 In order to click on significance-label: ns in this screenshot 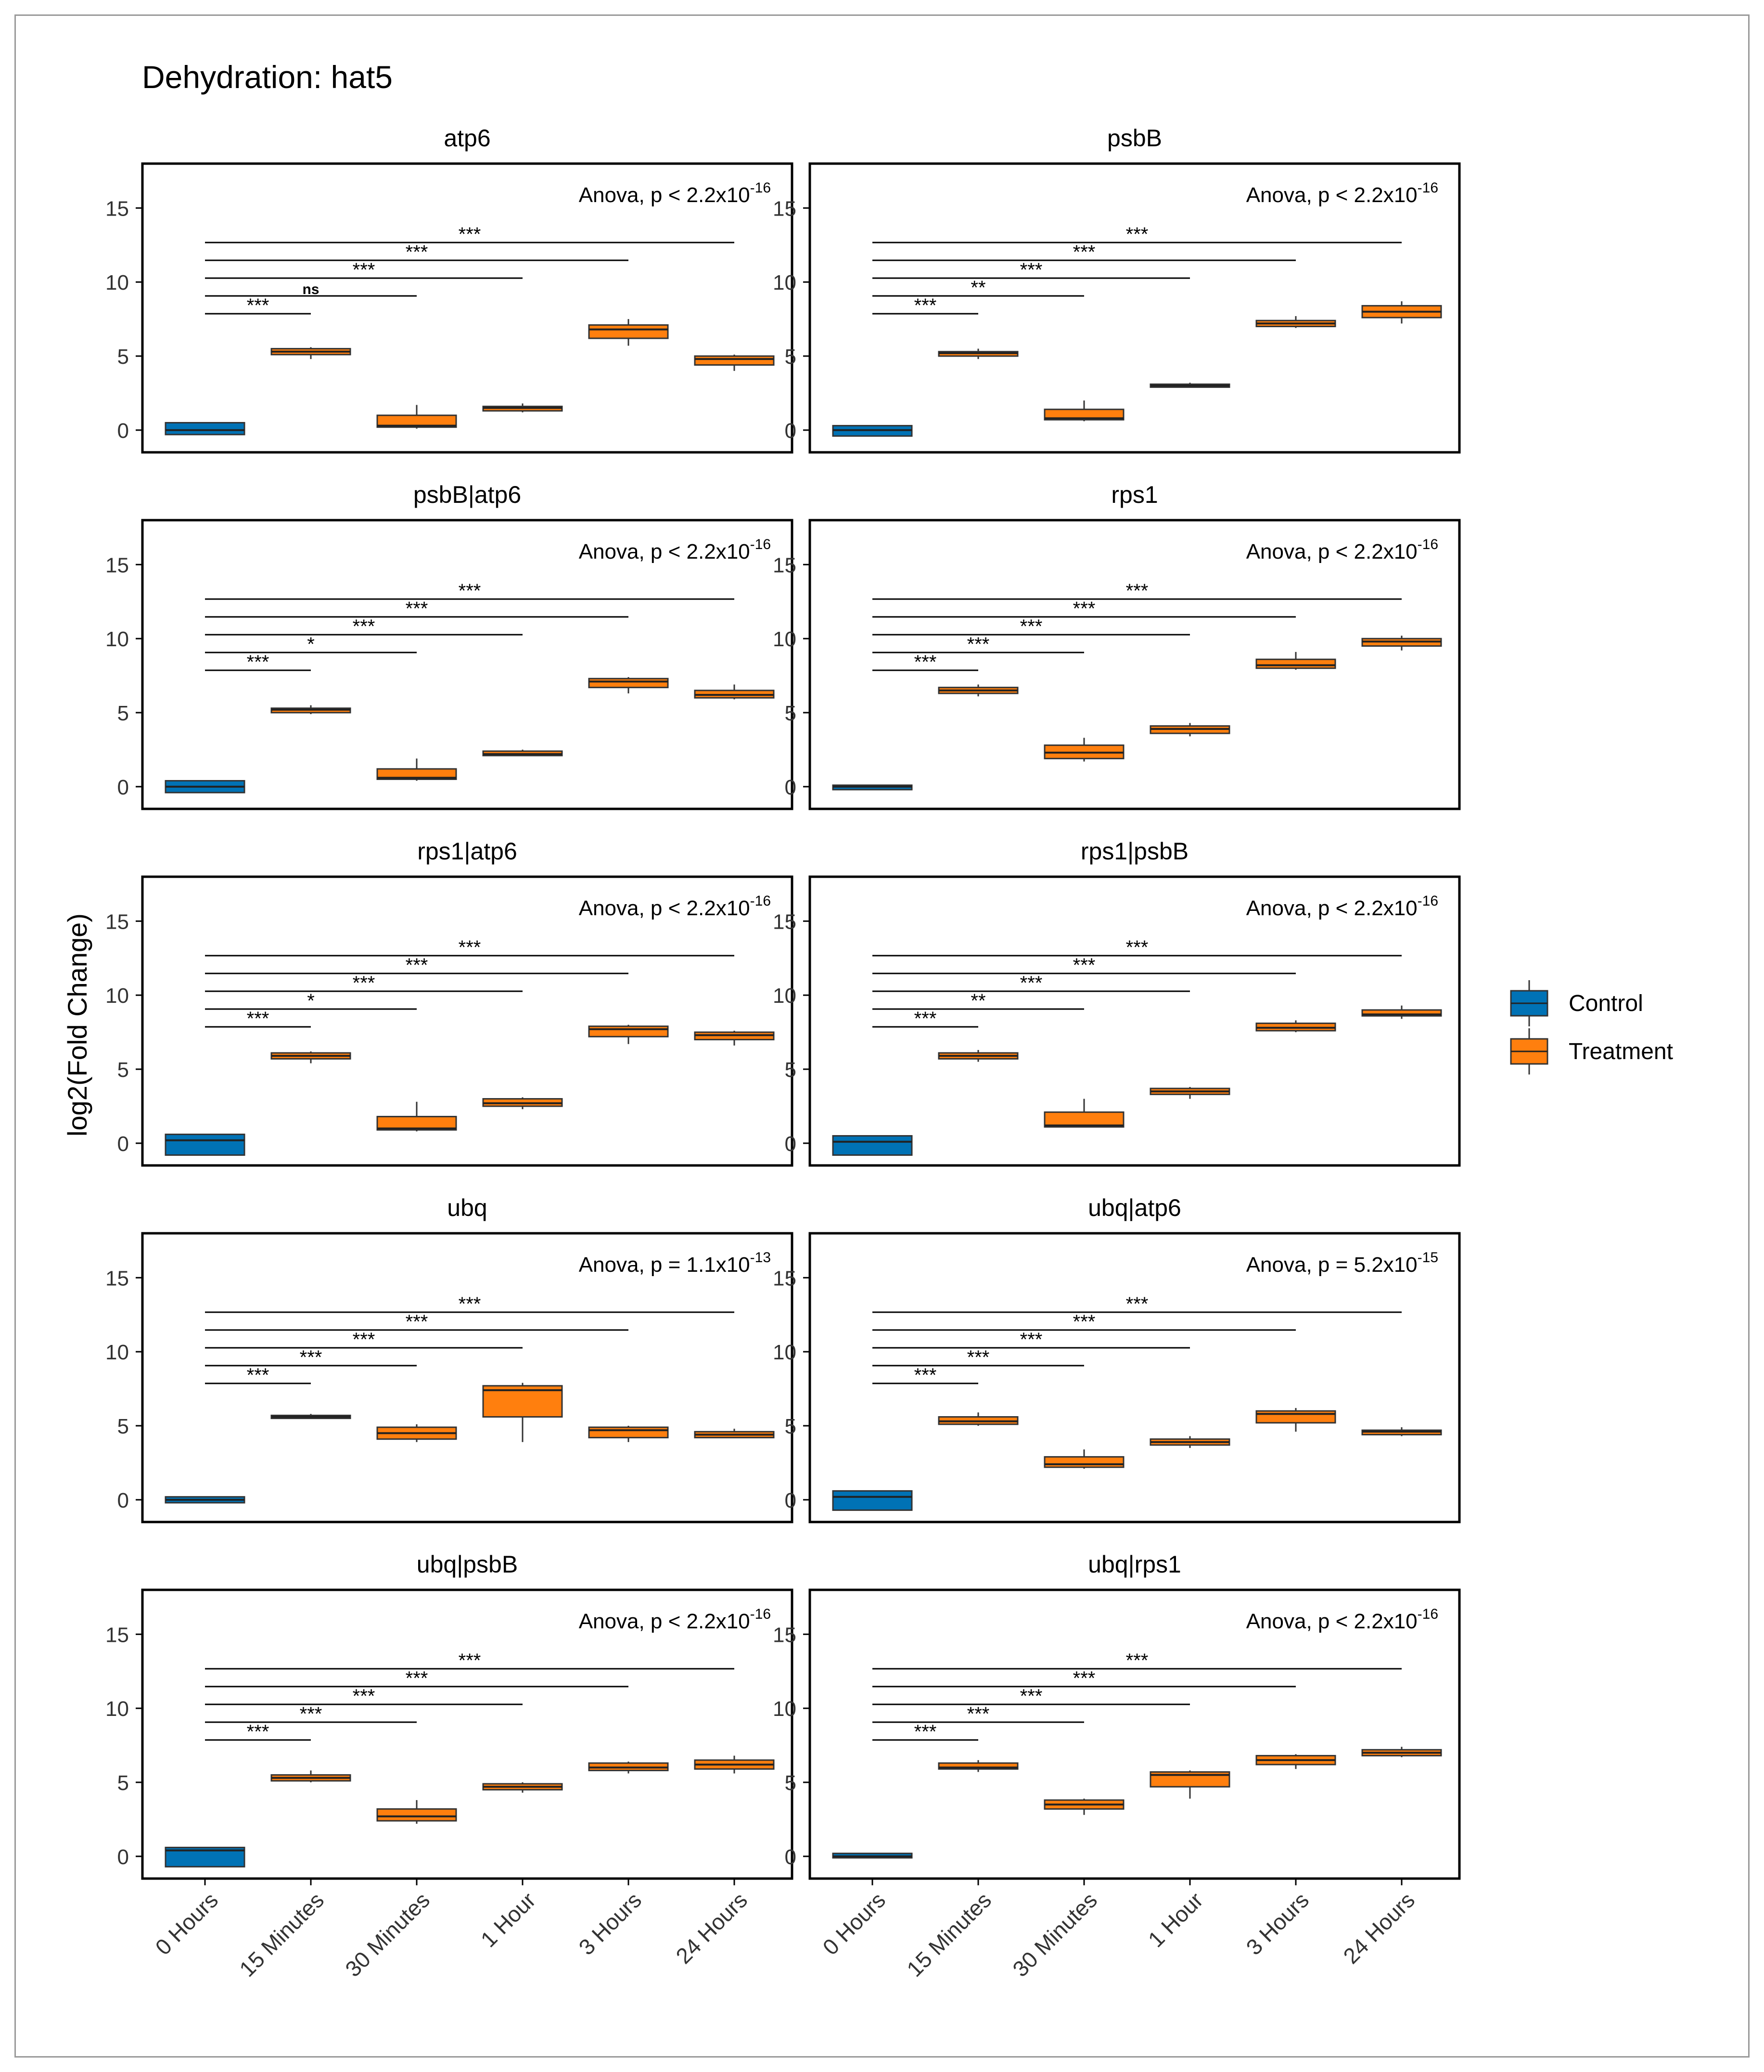, I will do `click(310, 289)`.